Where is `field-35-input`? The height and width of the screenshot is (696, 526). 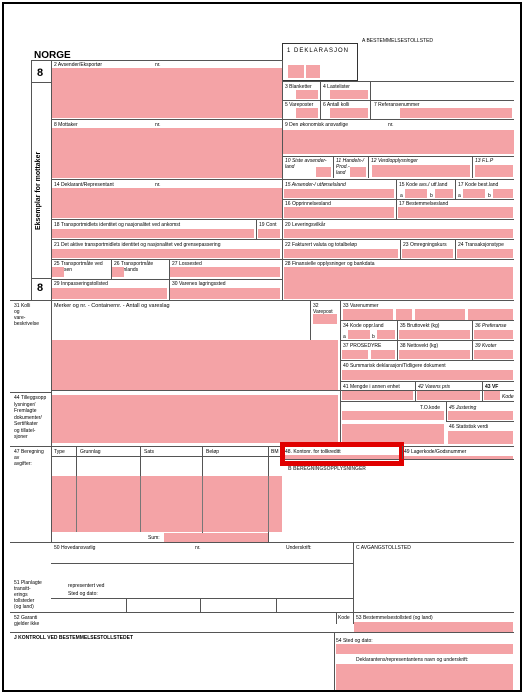
field-35-input is located at coordinates (434, 334).